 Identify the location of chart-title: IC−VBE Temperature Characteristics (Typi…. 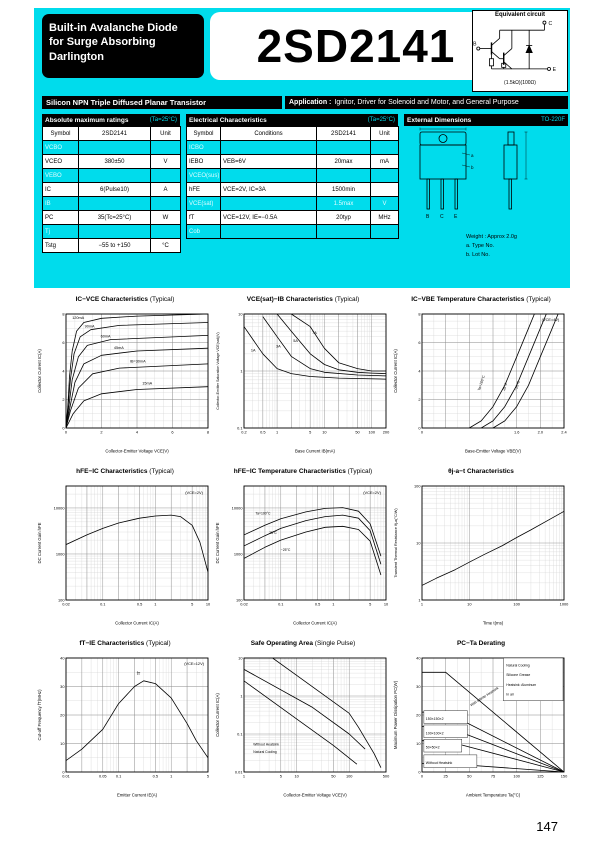
(481, 299).